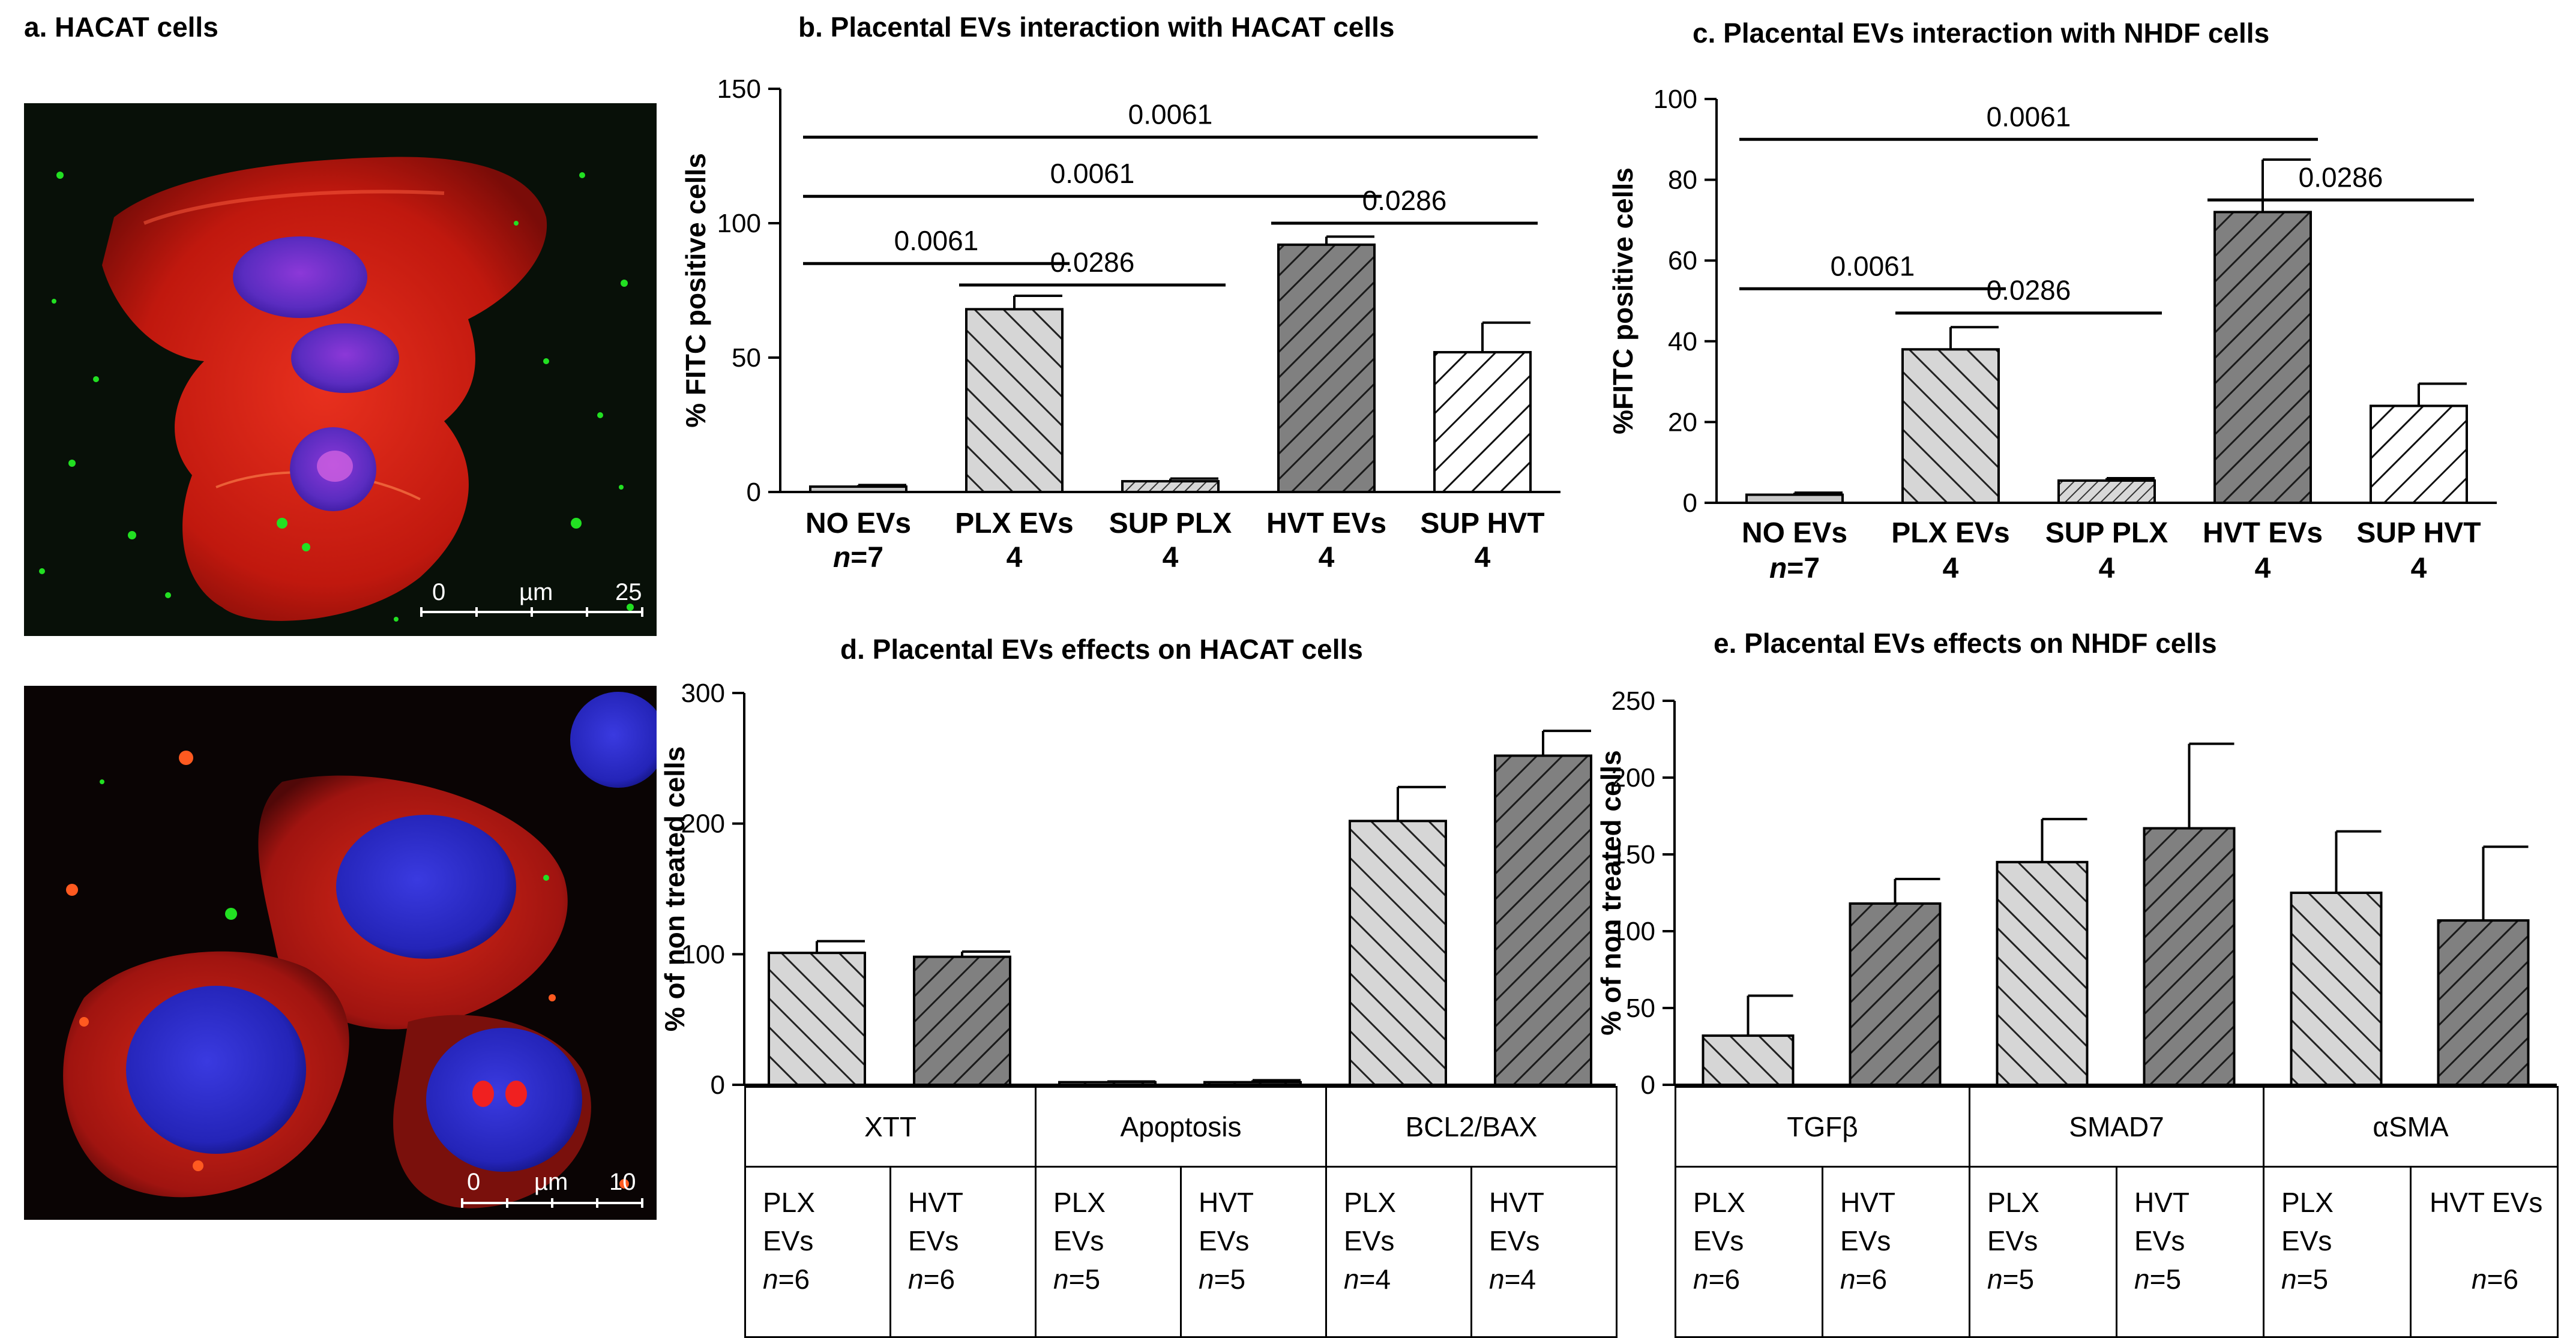  What do you see at coordinates (2190, 1252) in the screenshot?
I see `table-e-cell: HVT EVs n=5` at bounding box center [2190, 1252].